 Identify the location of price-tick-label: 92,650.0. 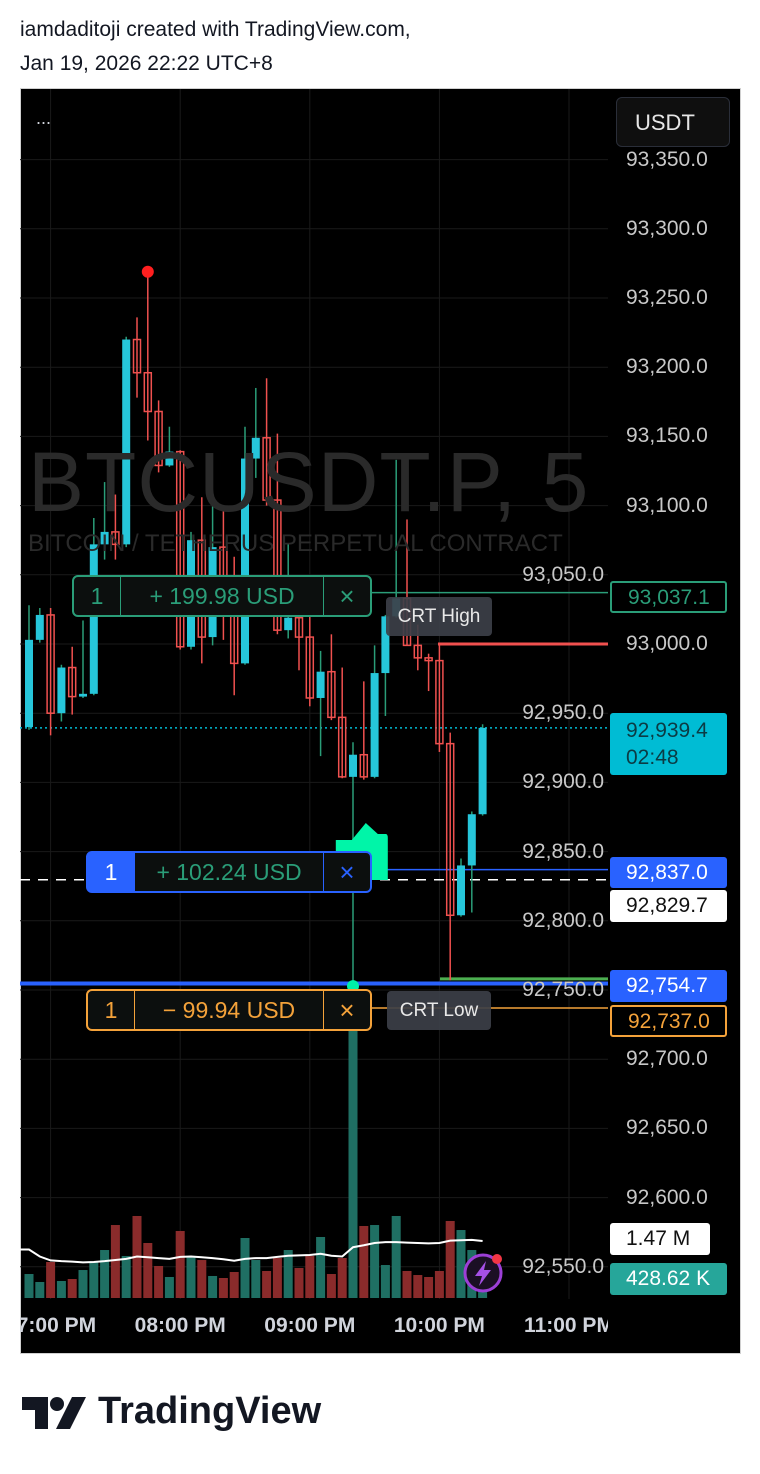
(667, 1128).